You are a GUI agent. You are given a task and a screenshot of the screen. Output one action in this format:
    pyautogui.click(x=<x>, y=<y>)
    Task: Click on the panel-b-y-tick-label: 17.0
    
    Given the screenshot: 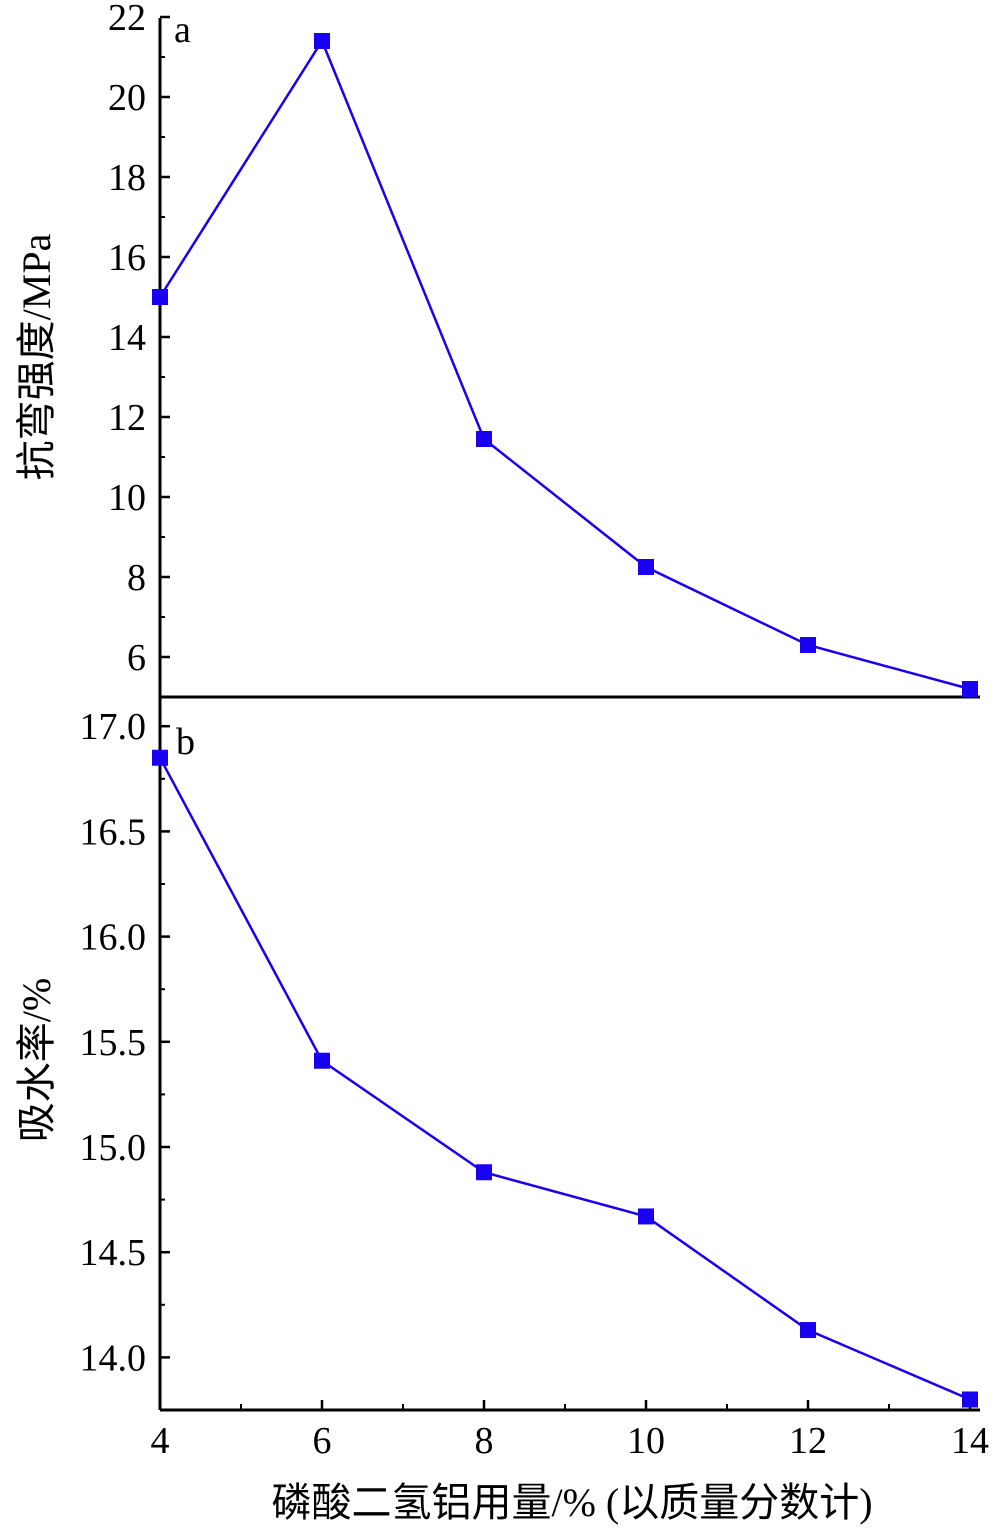 What is the action you would take?
    pyautogui.click(x=113, y=727)
    